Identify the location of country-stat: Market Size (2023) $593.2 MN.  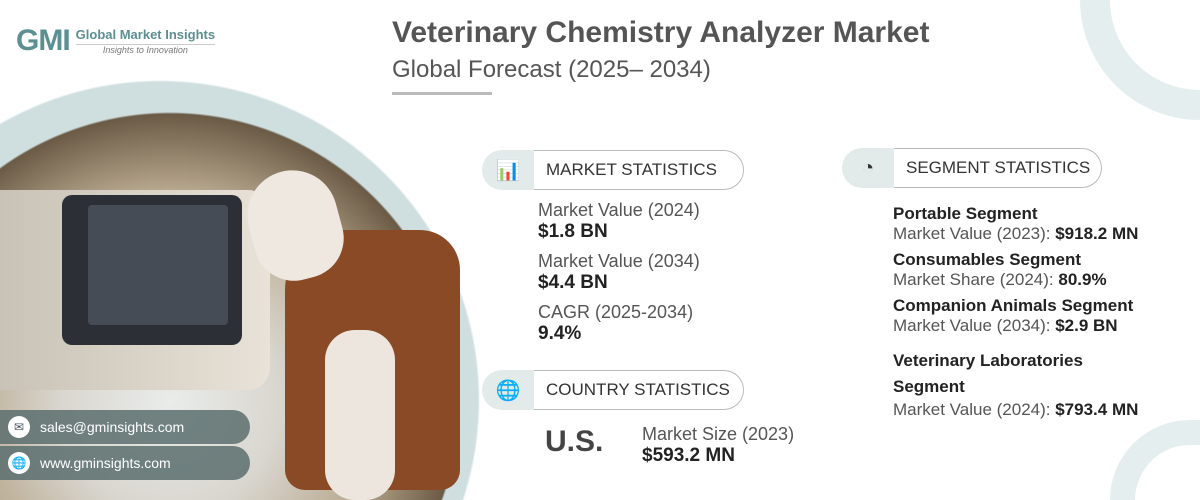
(718, 445).